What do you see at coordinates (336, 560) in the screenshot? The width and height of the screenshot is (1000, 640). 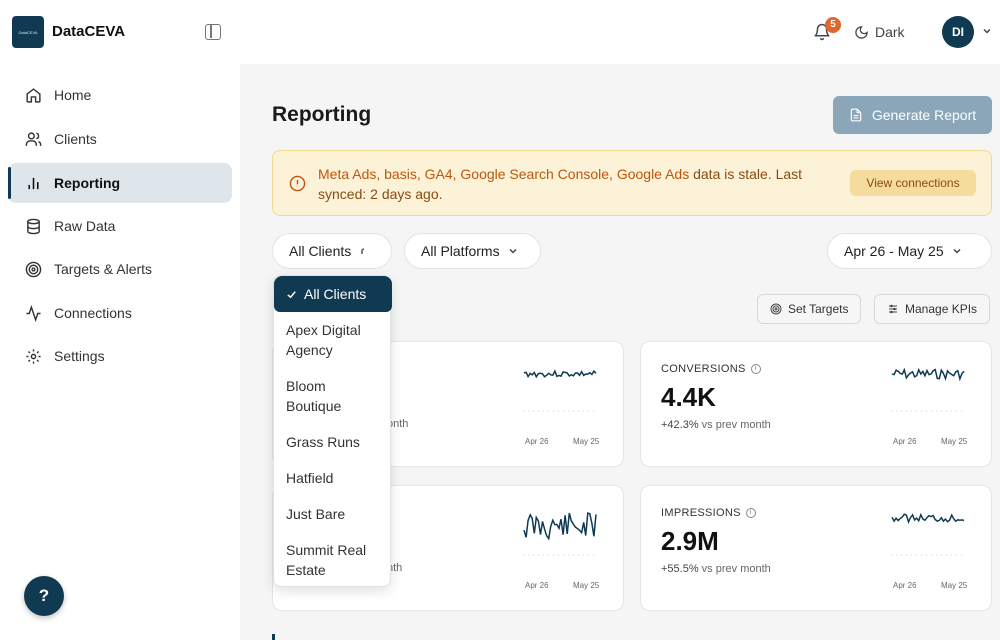 I see `dropdown-option: Summit Real Estate` at bounding box center [336, 560].